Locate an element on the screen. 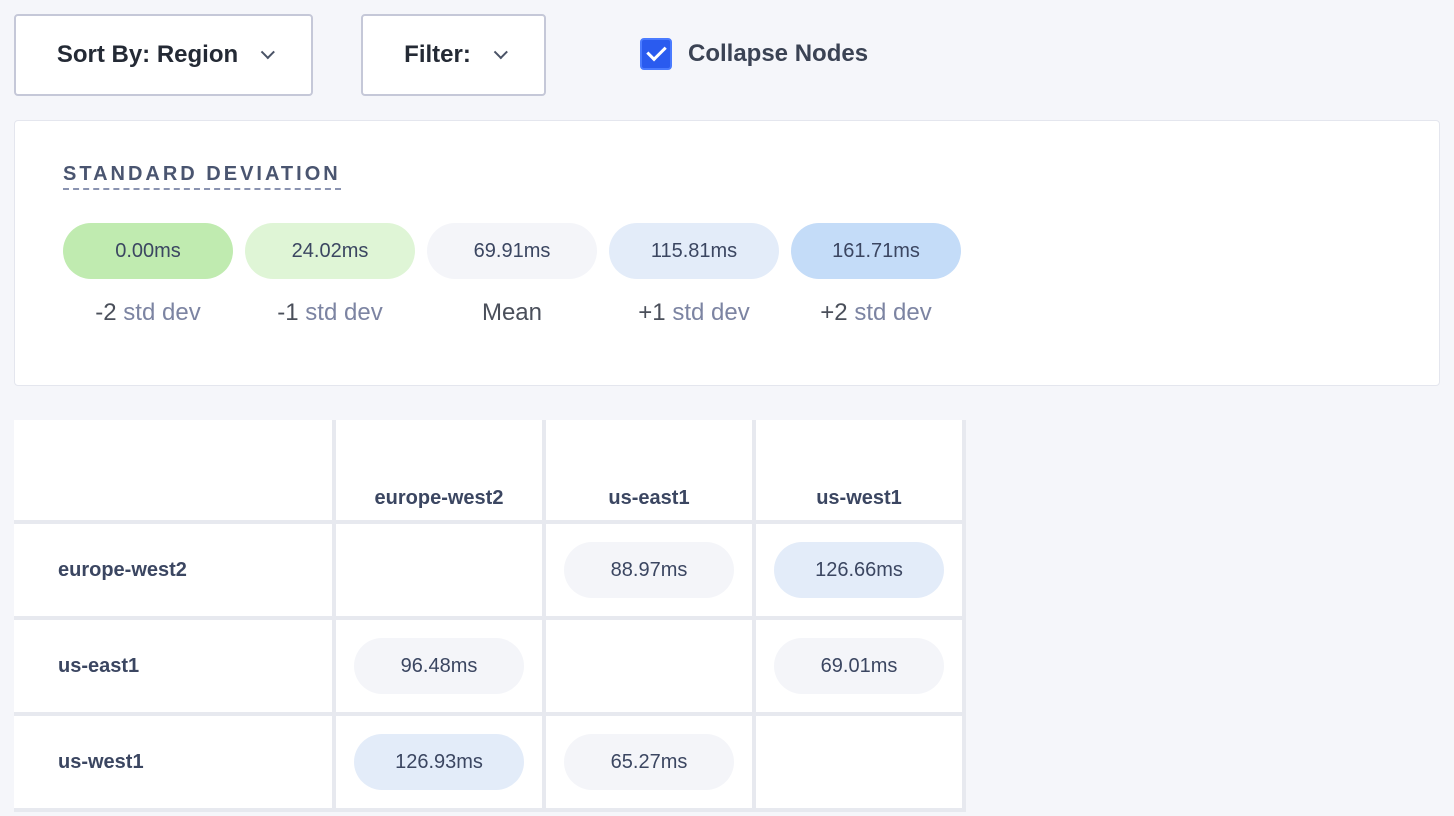  legend-label-prefix: +2 is located at coordinates (834, 312).